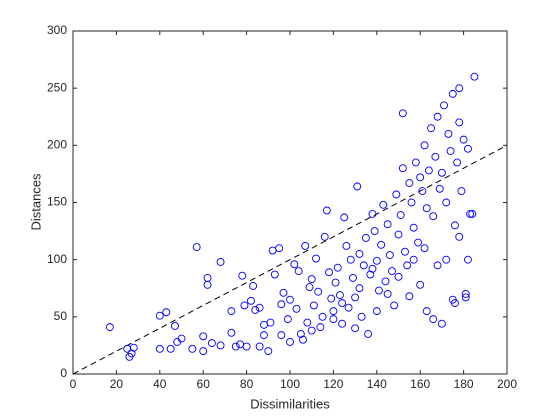 The image size is (560, 420). I want to click on x-tick-label: 200, so click(507, 384).